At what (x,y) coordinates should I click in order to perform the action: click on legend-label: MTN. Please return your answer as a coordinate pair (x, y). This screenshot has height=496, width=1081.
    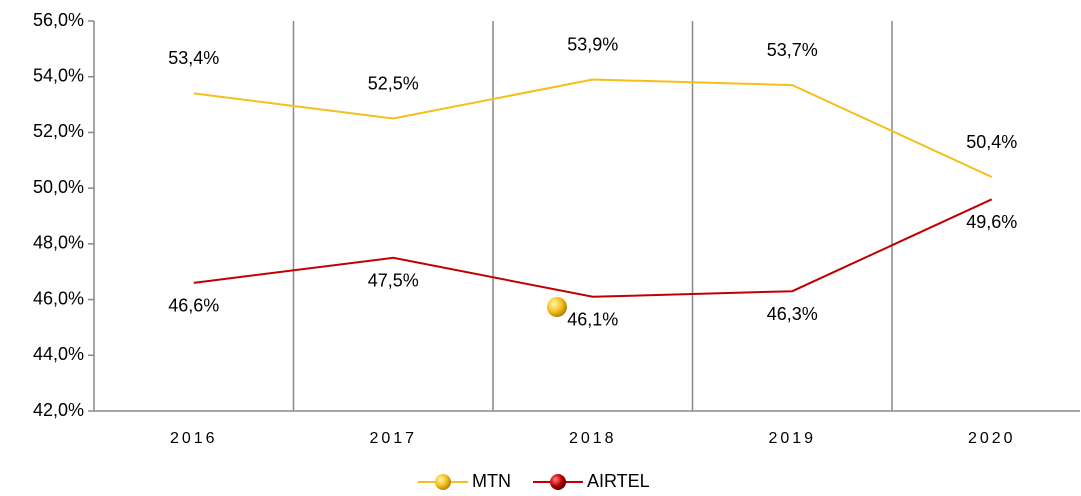
    Looking at the image, I should click on (491, 481).